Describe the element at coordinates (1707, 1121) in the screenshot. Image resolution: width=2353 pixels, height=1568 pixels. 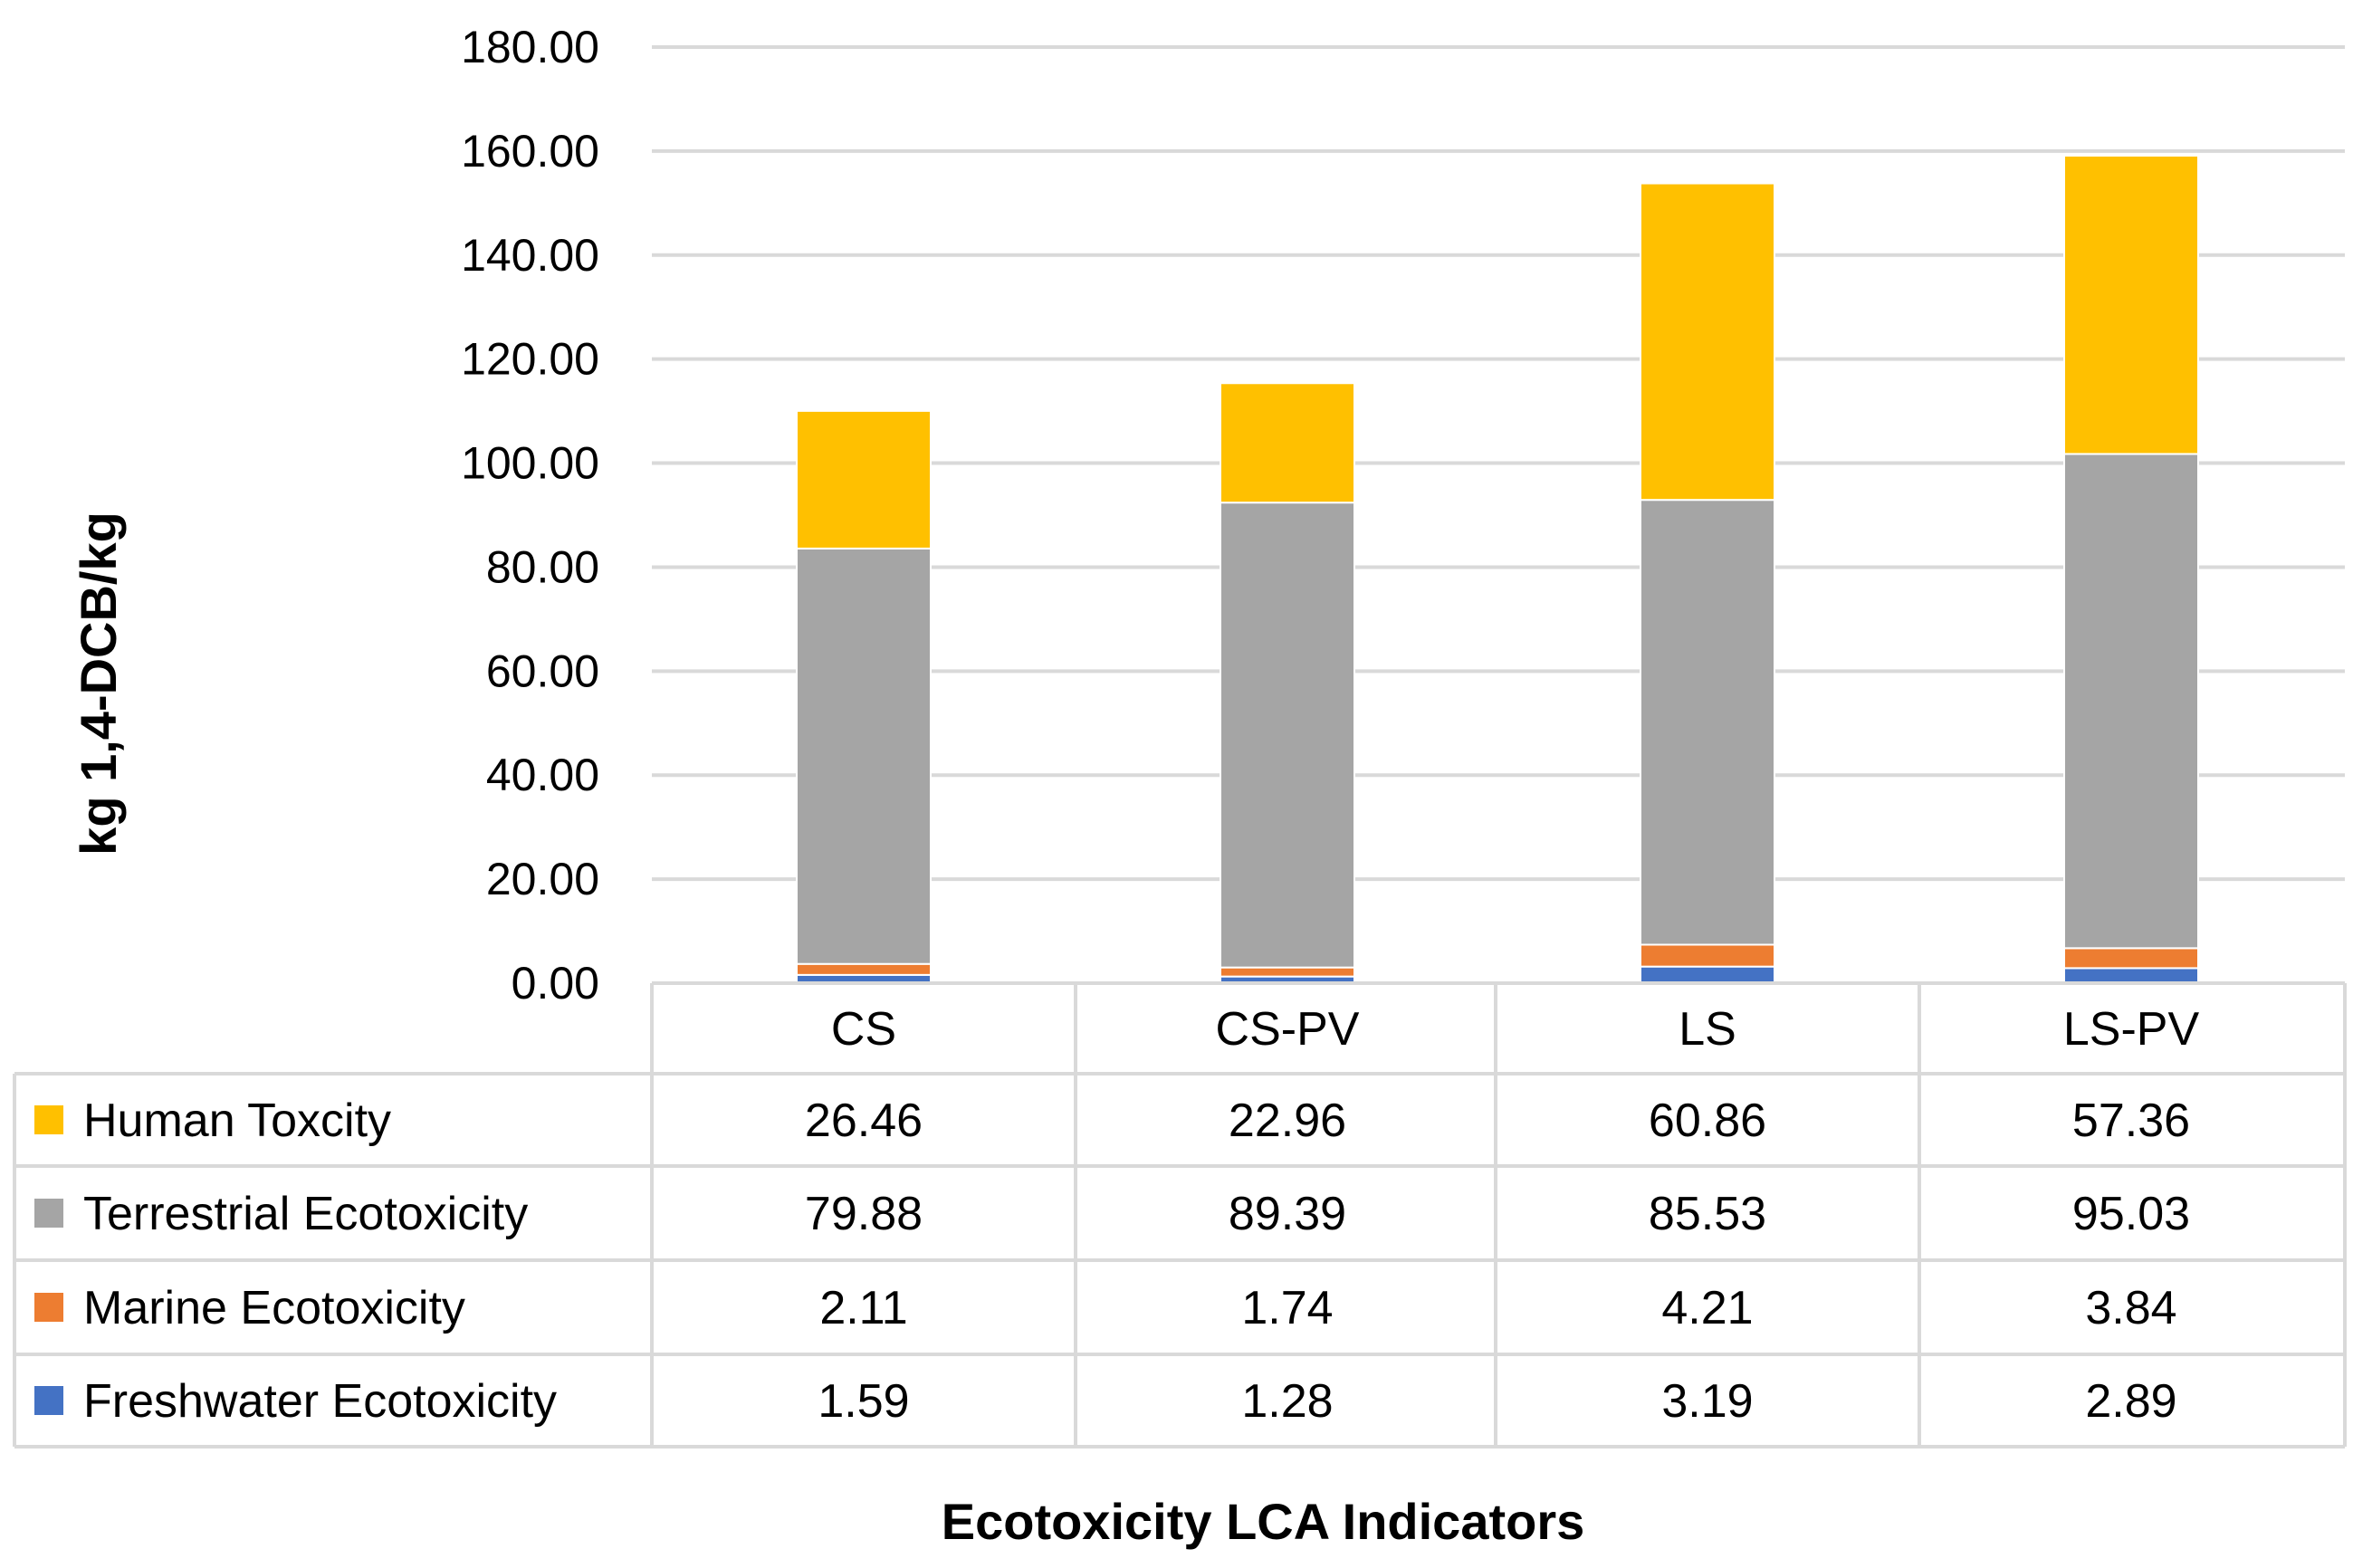
I see `data-label-human-toxcity-ls: 60.86` at that location.